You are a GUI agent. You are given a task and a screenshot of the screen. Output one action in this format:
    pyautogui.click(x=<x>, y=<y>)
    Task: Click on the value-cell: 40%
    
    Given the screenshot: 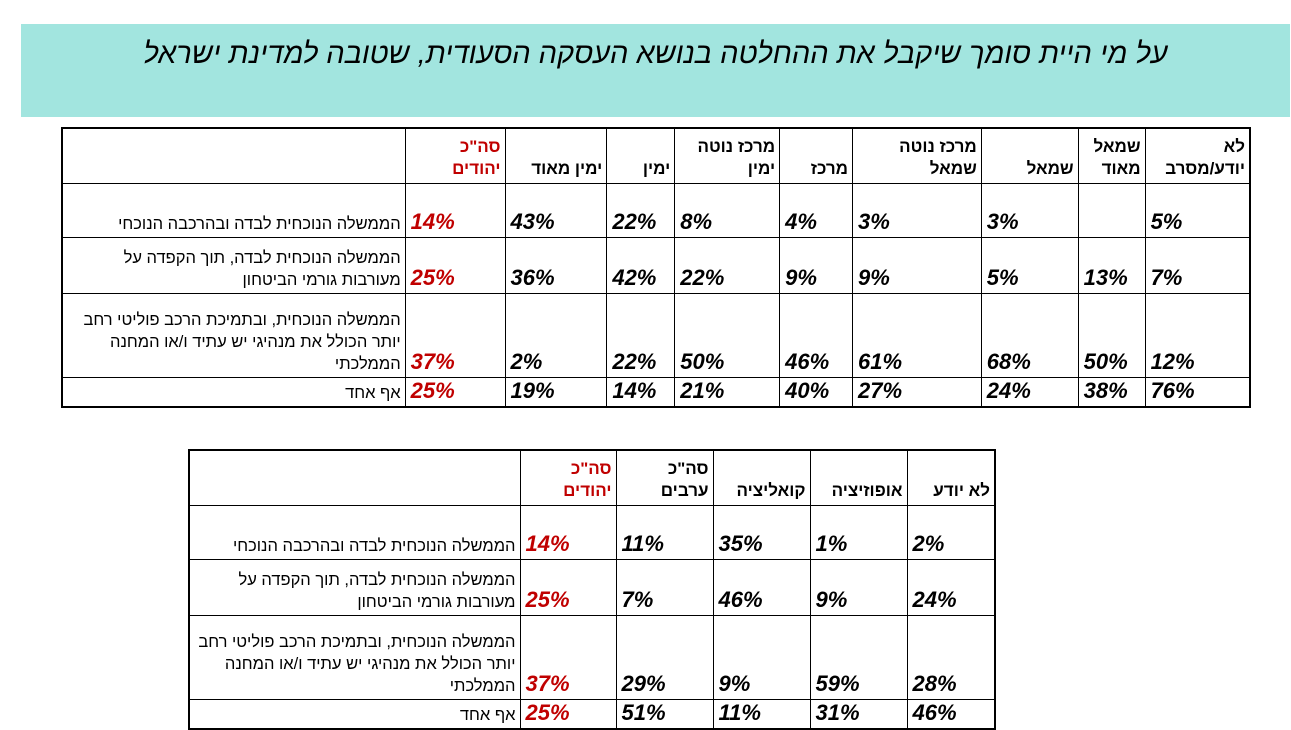 What is the action you would take?
    pyautogui.click(x=816, y=392)
    